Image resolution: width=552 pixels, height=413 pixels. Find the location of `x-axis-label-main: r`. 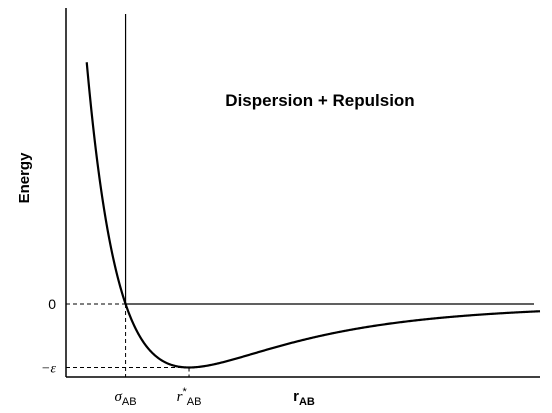

x-axis-label-main: r is located at coordinates (296, 396).